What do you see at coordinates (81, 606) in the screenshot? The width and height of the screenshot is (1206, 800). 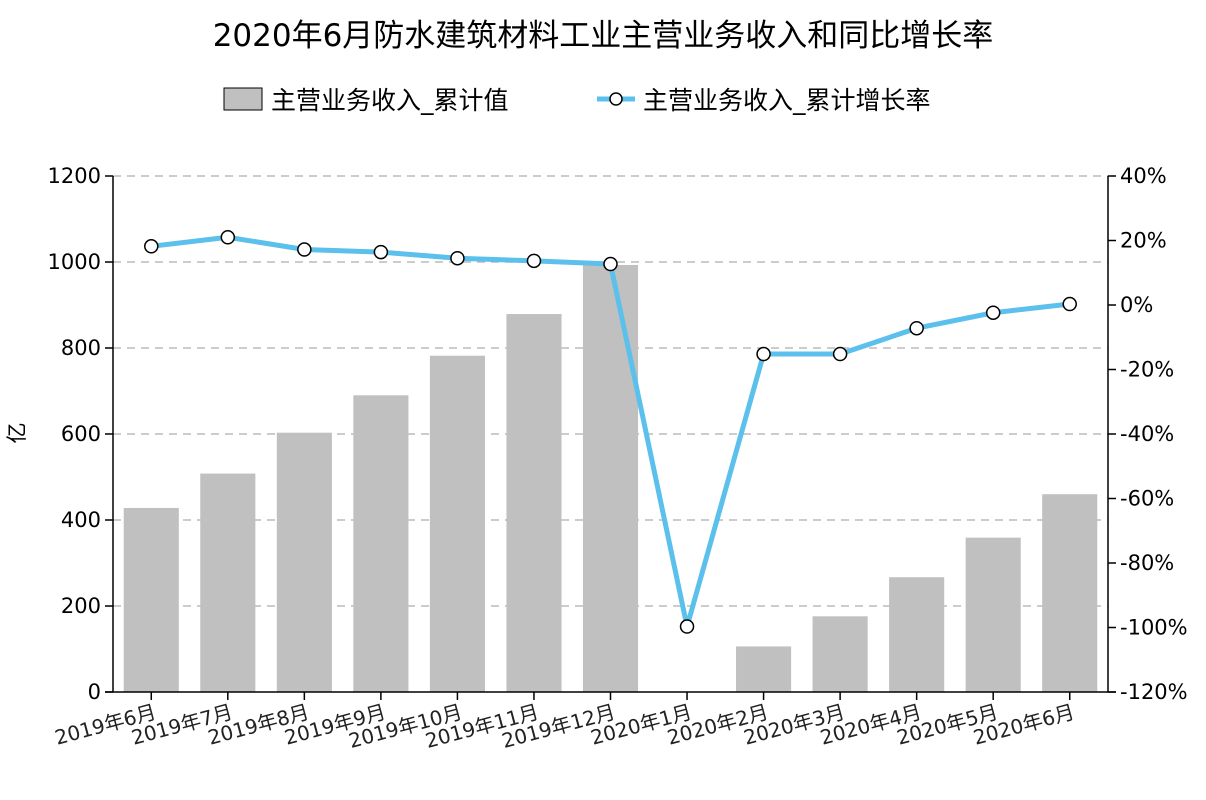 I see `y-tick-label: 200` at bounding box center [81, 606].